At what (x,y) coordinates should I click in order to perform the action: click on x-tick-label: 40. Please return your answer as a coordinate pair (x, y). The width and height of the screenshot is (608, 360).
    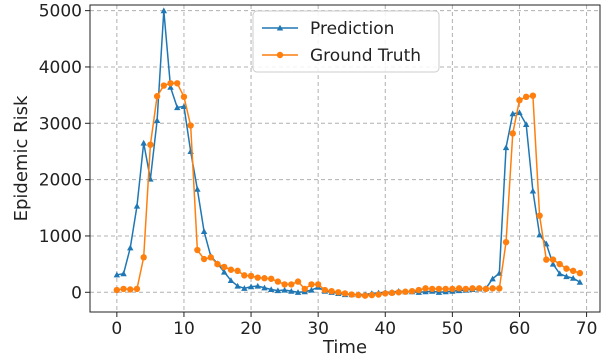
    Looking at the image, I should click on (385, 329).